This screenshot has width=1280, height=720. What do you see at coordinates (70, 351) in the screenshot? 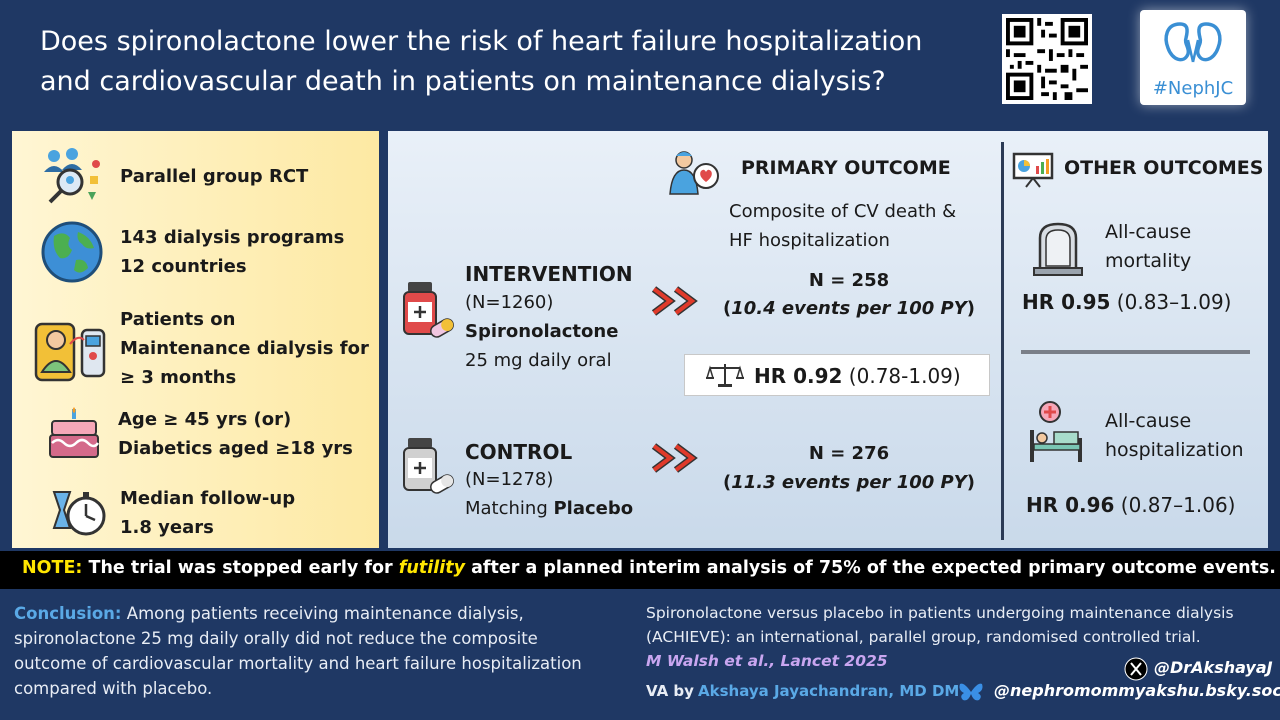
I see `dialysis-patient-icon` at bounding box center [70, 351].